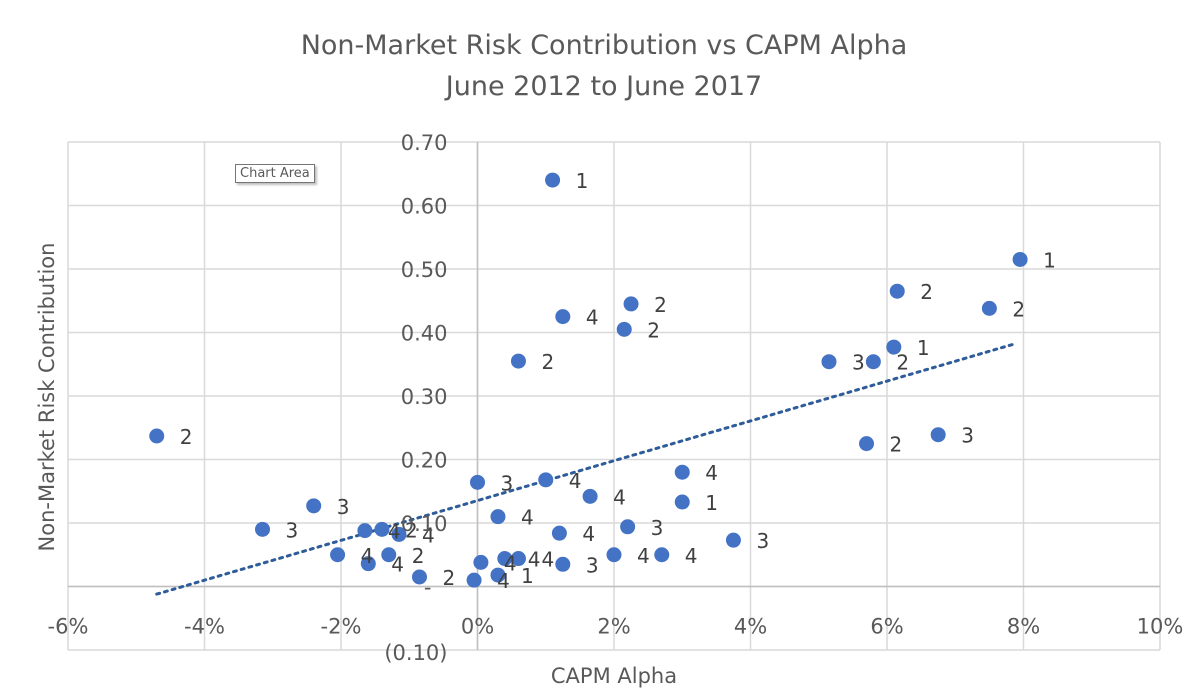  Describe the element at coordinates (886, 627) in the screenshot. I see `x-tick-label: 6%` at that location.